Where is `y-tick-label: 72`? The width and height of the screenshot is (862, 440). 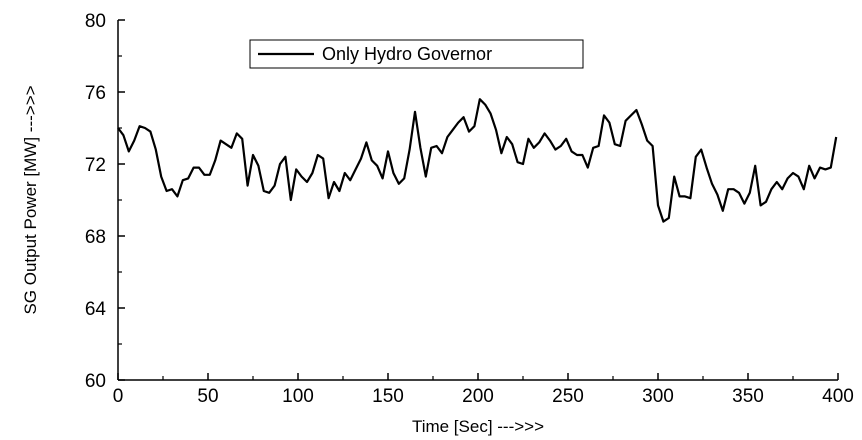
y-tick-label: 72 is located at coordinates (95, 165).